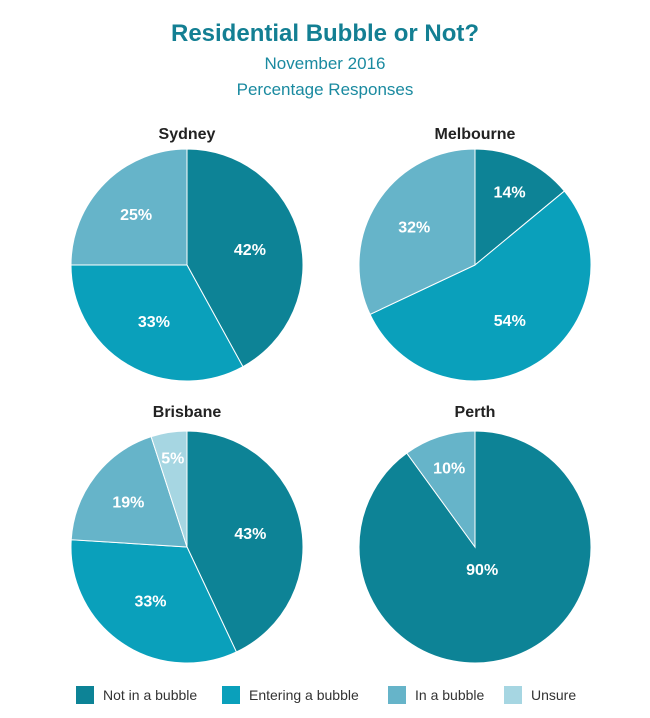  What do you see at coordinates (482, 570) in the screenshot?
I see `pie-label-perth-not-in-a-bubble: 90%` at bounding box center [482, 570].